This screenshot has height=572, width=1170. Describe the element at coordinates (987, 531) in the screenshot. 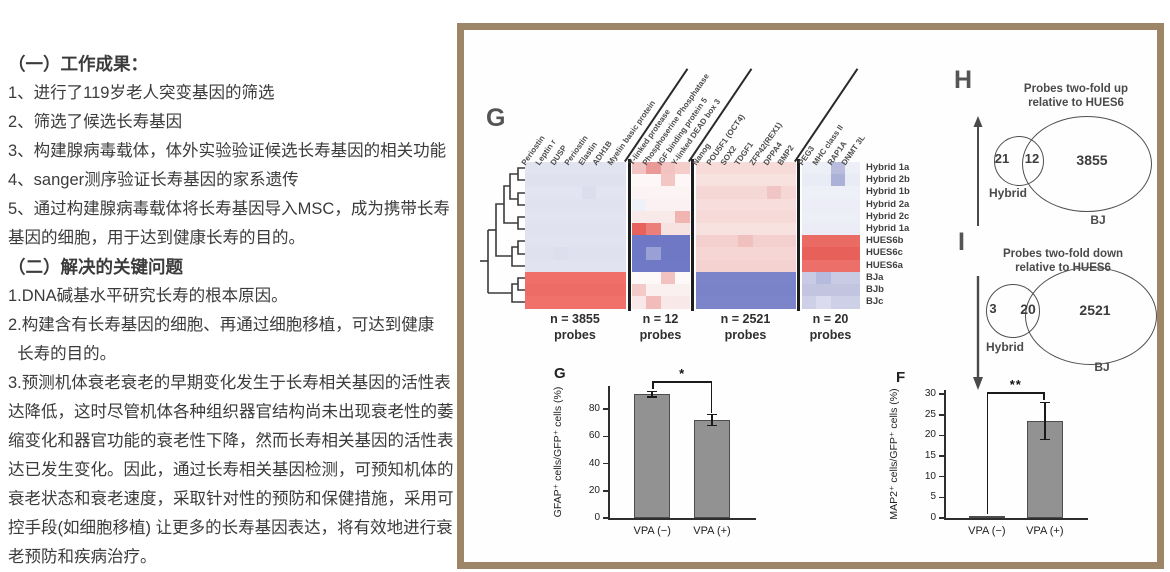

I see `x-category-label: VPA (−)` at that location.